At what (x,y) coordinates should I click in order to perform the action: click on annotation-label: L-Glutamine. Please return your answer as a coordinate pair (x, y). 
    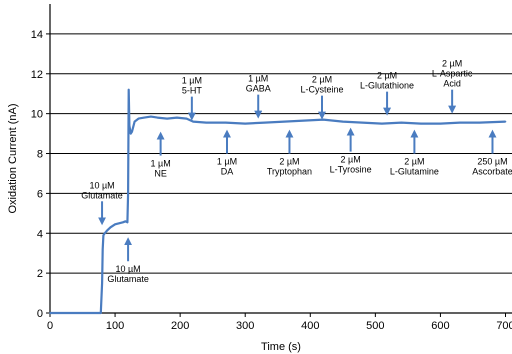
    Looking at the image, I should click on (414, 172).